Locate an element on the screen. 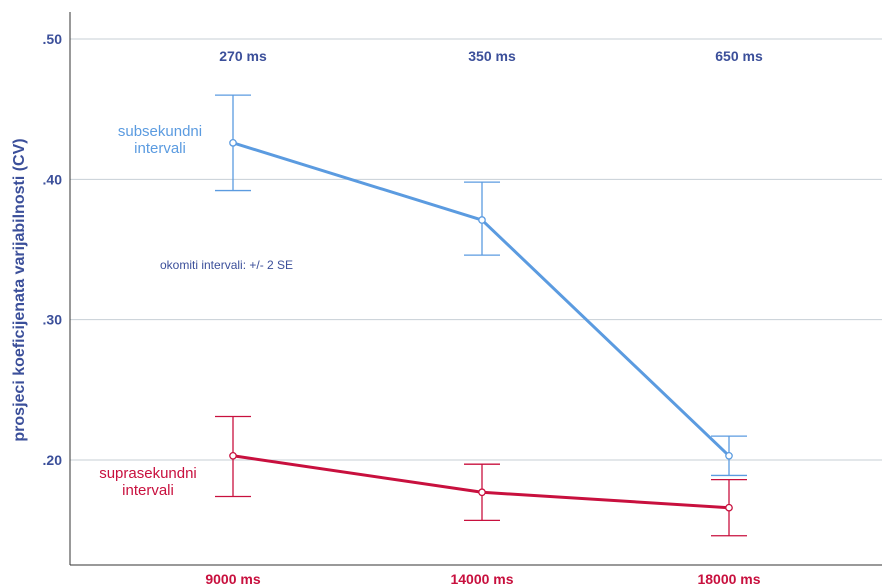  x-tick-labels: 9000 ms 14000 ms 18000 ms is located at coordinates (482, 578).